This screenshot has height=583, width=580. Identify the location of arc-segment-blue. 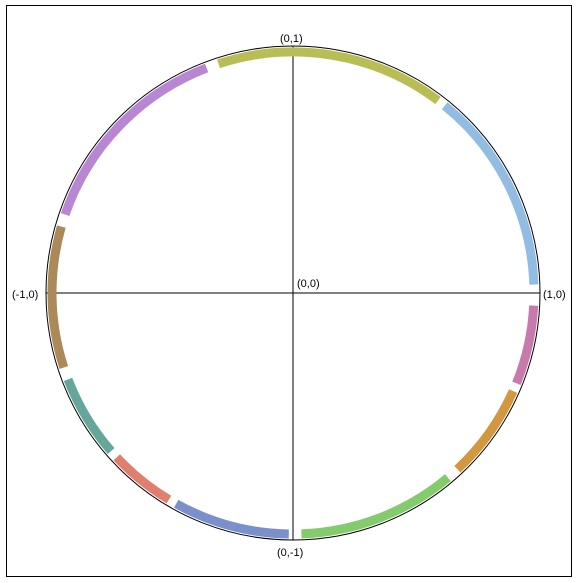
(231, 519).